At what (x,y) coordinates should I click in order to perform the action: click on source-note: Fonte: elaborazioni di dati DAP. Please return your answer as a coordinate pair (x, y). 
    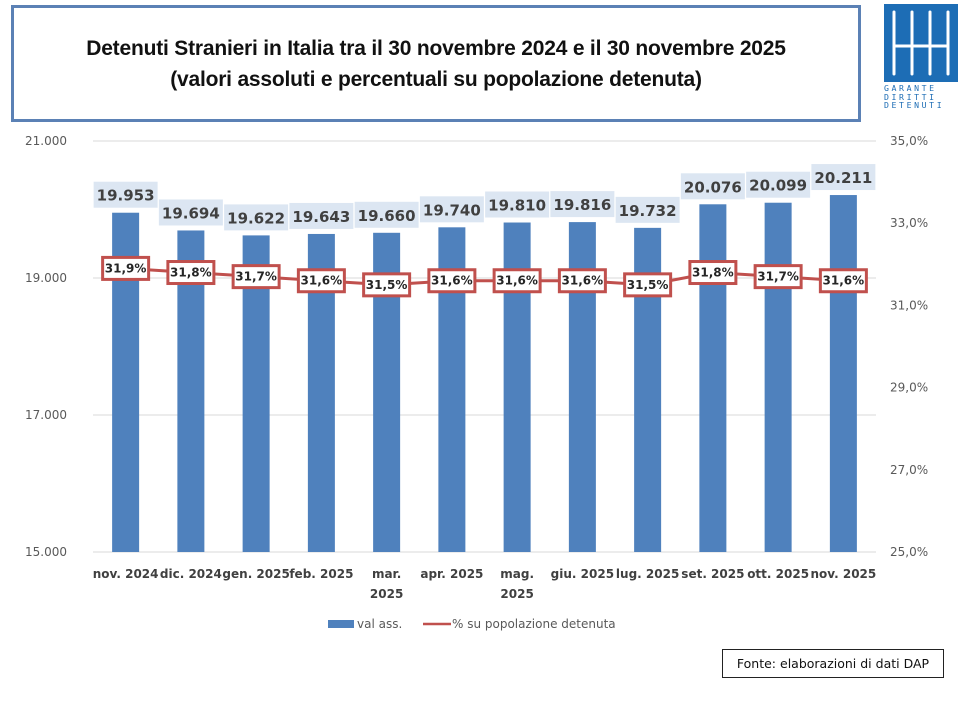
    Looking at the image, I should click on (833, 663).